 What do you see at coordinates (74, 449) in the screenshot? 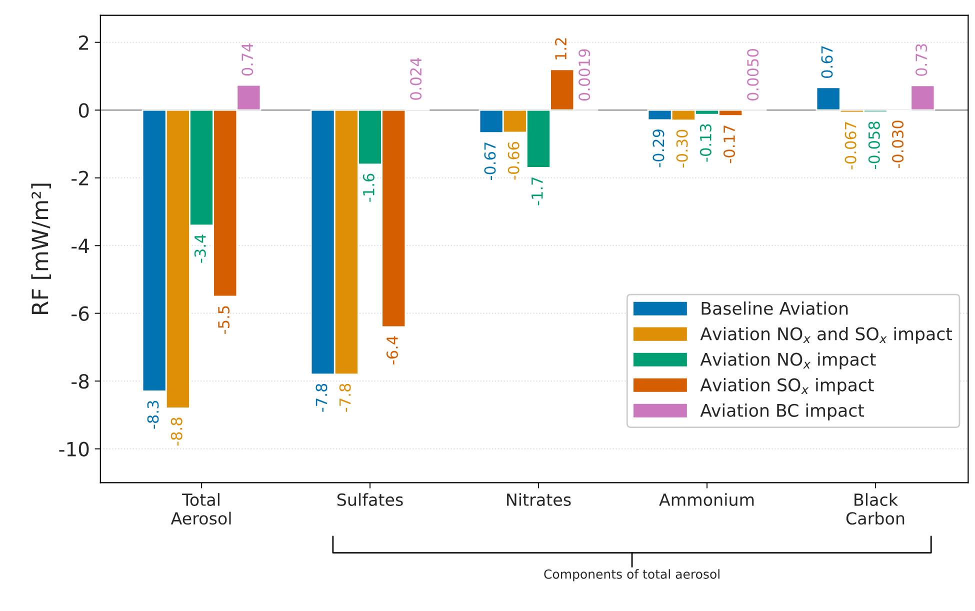
I see `y-tick-label: -10` at bounding box center [74, 449].